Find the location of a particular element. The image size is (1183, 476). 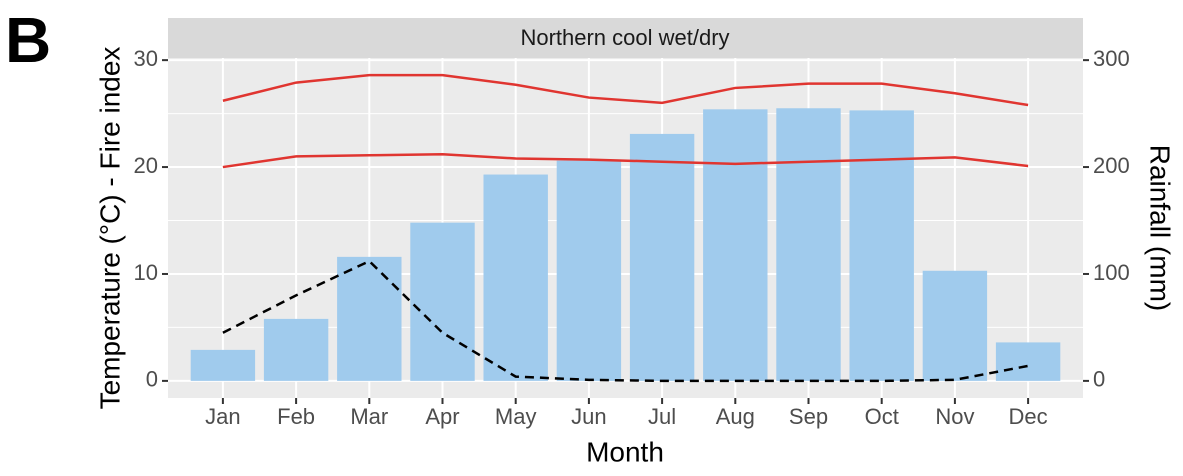

y-tick-label: 10 is located at coordinates (146, 272).